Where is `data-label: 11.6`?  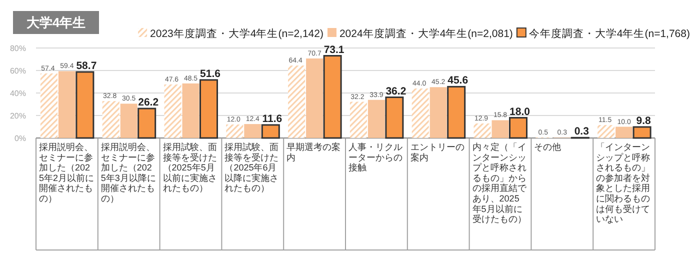
data-label: 11.6 is located at coordinates (272, 118).